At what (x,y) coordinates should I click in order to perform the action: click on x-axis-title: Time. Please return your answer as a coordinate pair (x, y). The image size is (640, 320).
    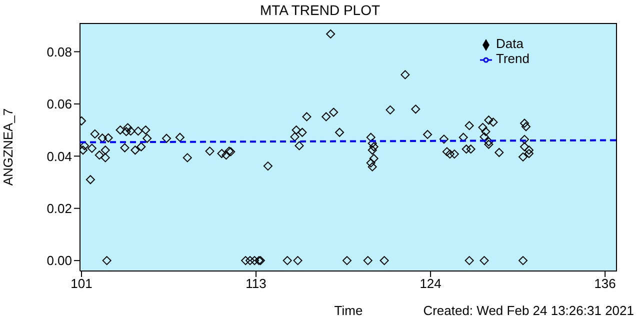
    Looking at the image, I should click on (348, 310).